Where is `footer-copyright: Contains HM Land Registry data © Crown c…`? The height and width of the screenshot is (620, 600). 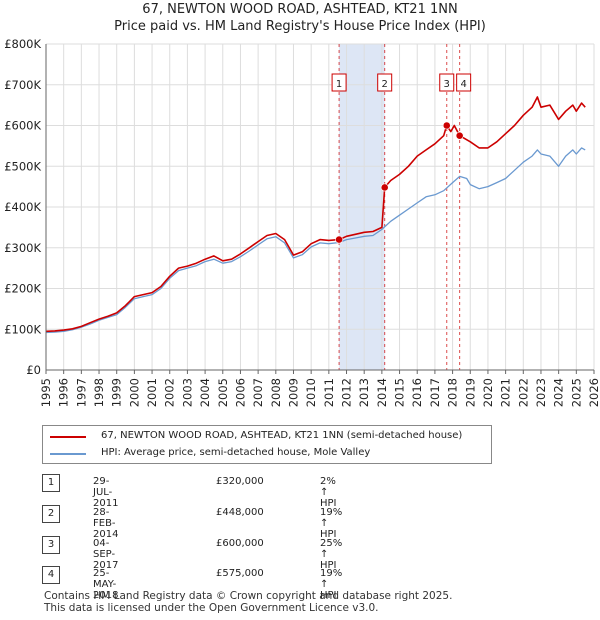
footer-copyright: Contains HM Land Registry data © Crown c… is located at coordinates (248, 596).